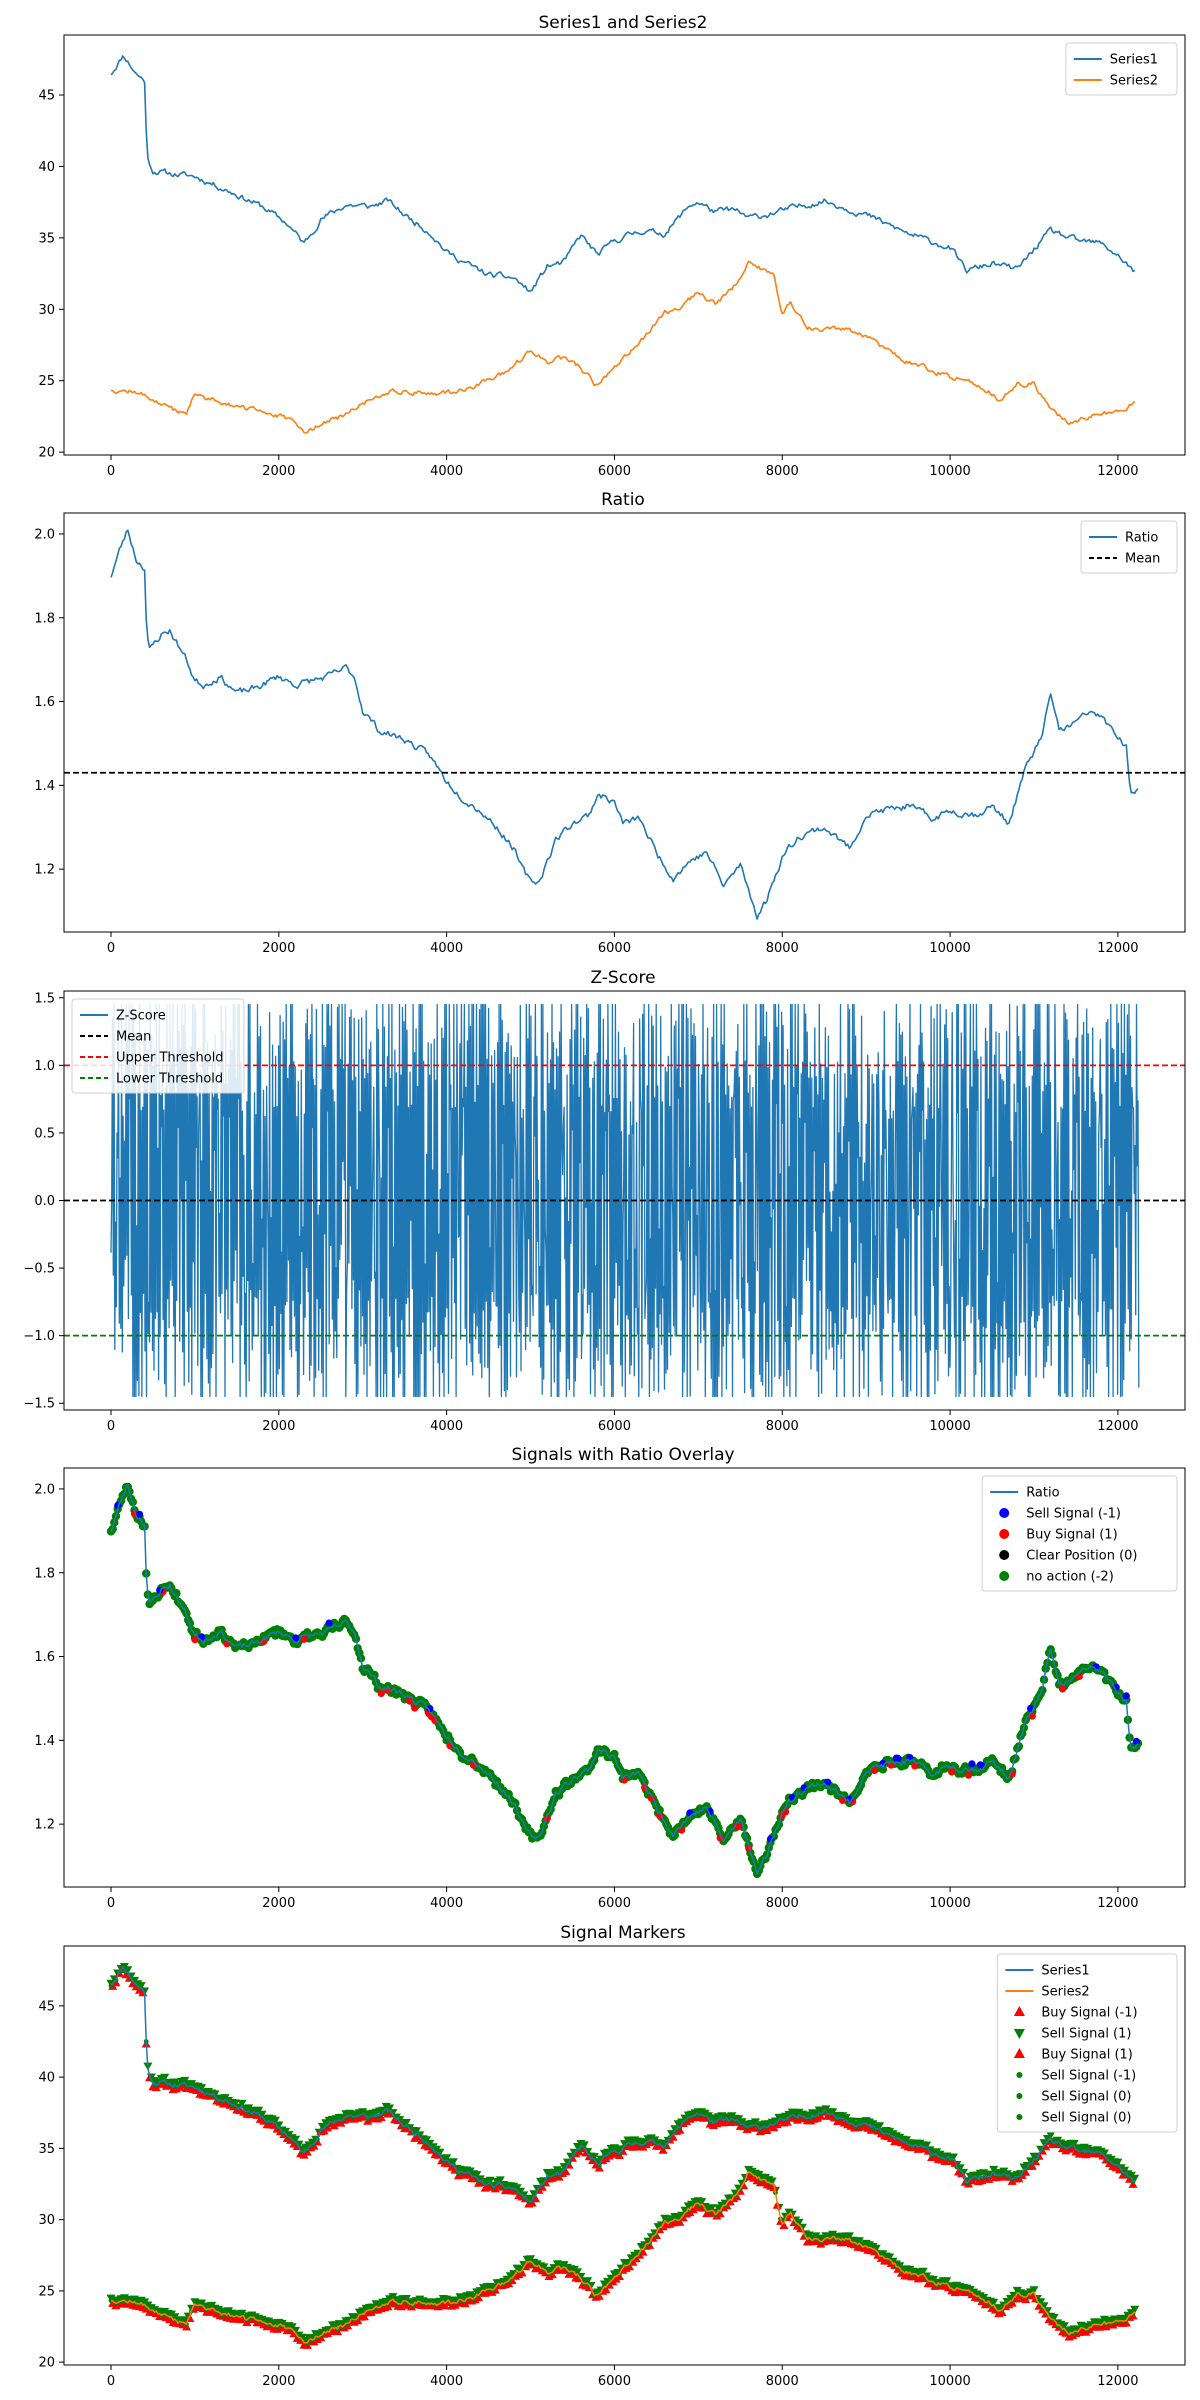 The height and width of the screenshot is (2400, 1200). What do you see at coordinates (46, 2078) in the screenshot?
I see `y-tick-label: 40` at bounding box center [46, 2078].